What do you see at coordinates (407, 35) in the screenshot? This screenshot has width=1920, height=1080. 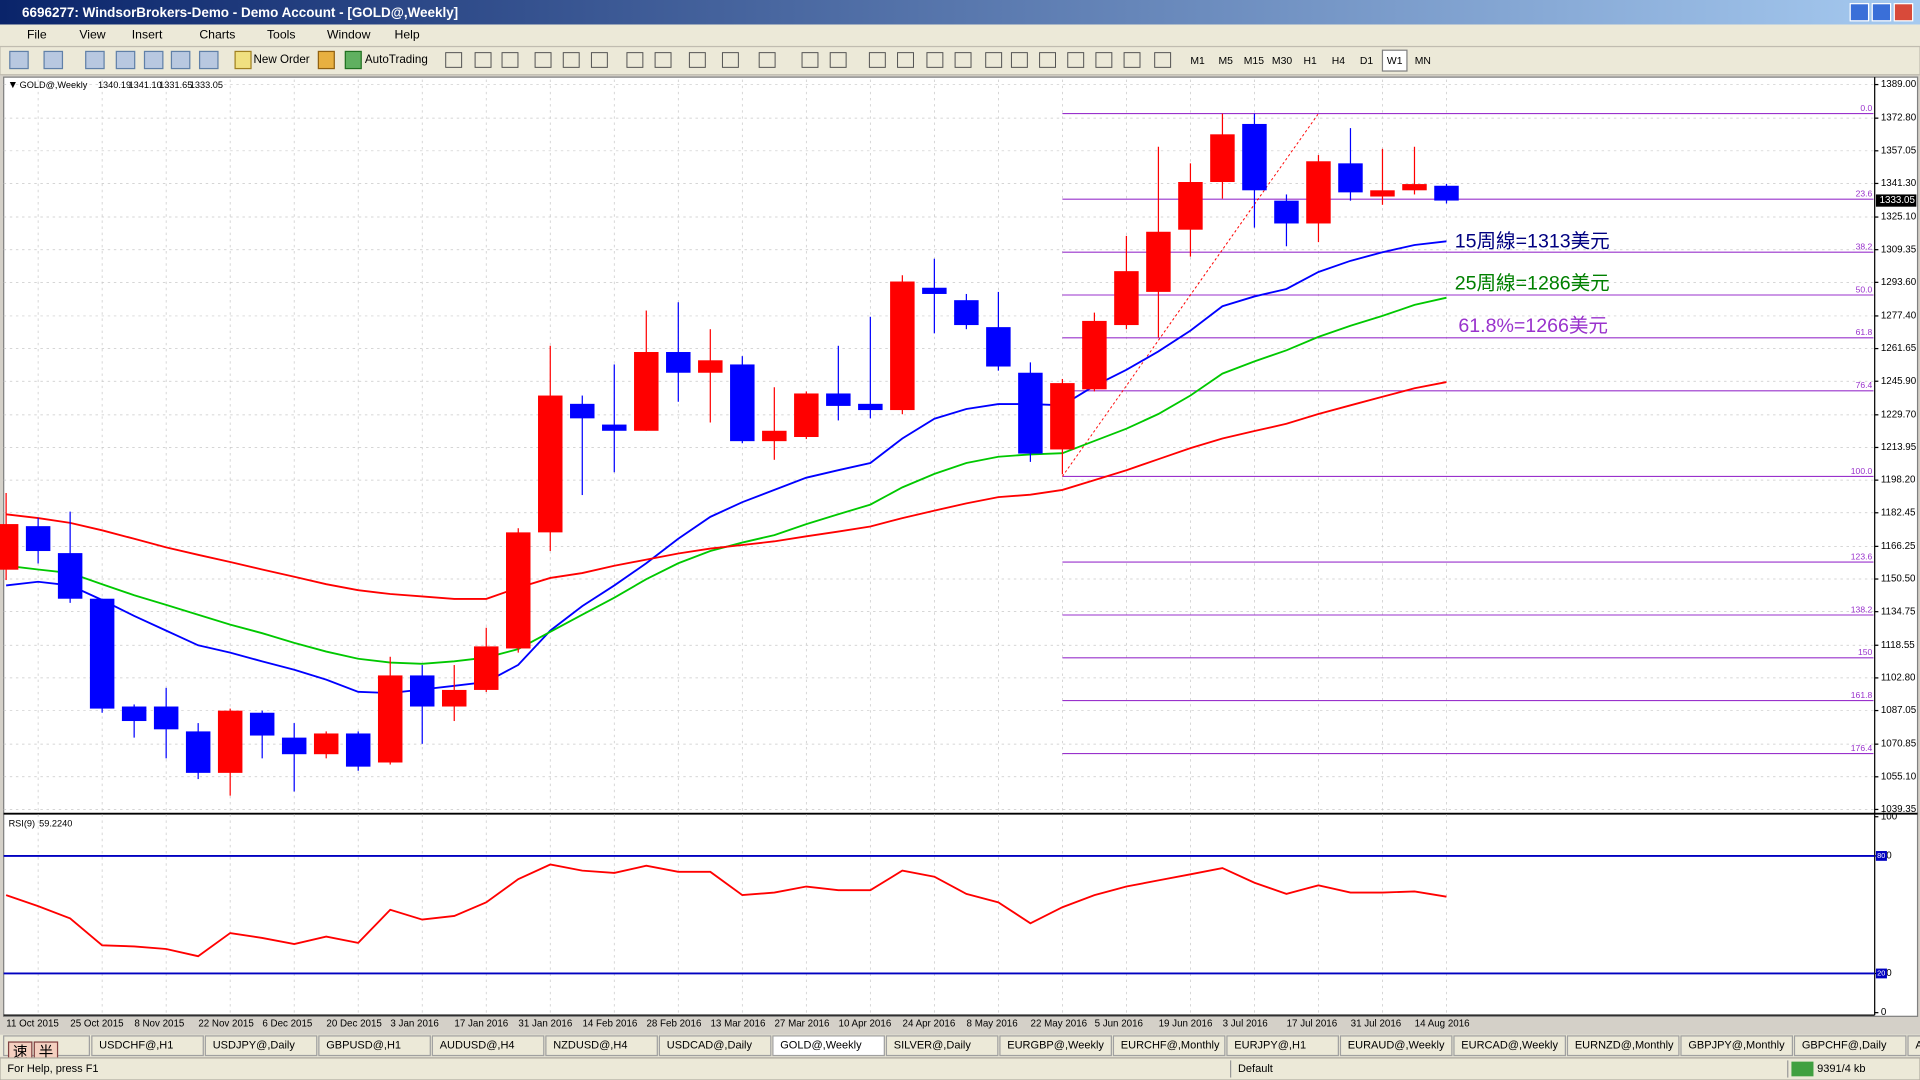 I see `menu-item: Help` at bounding box center [407, 35].